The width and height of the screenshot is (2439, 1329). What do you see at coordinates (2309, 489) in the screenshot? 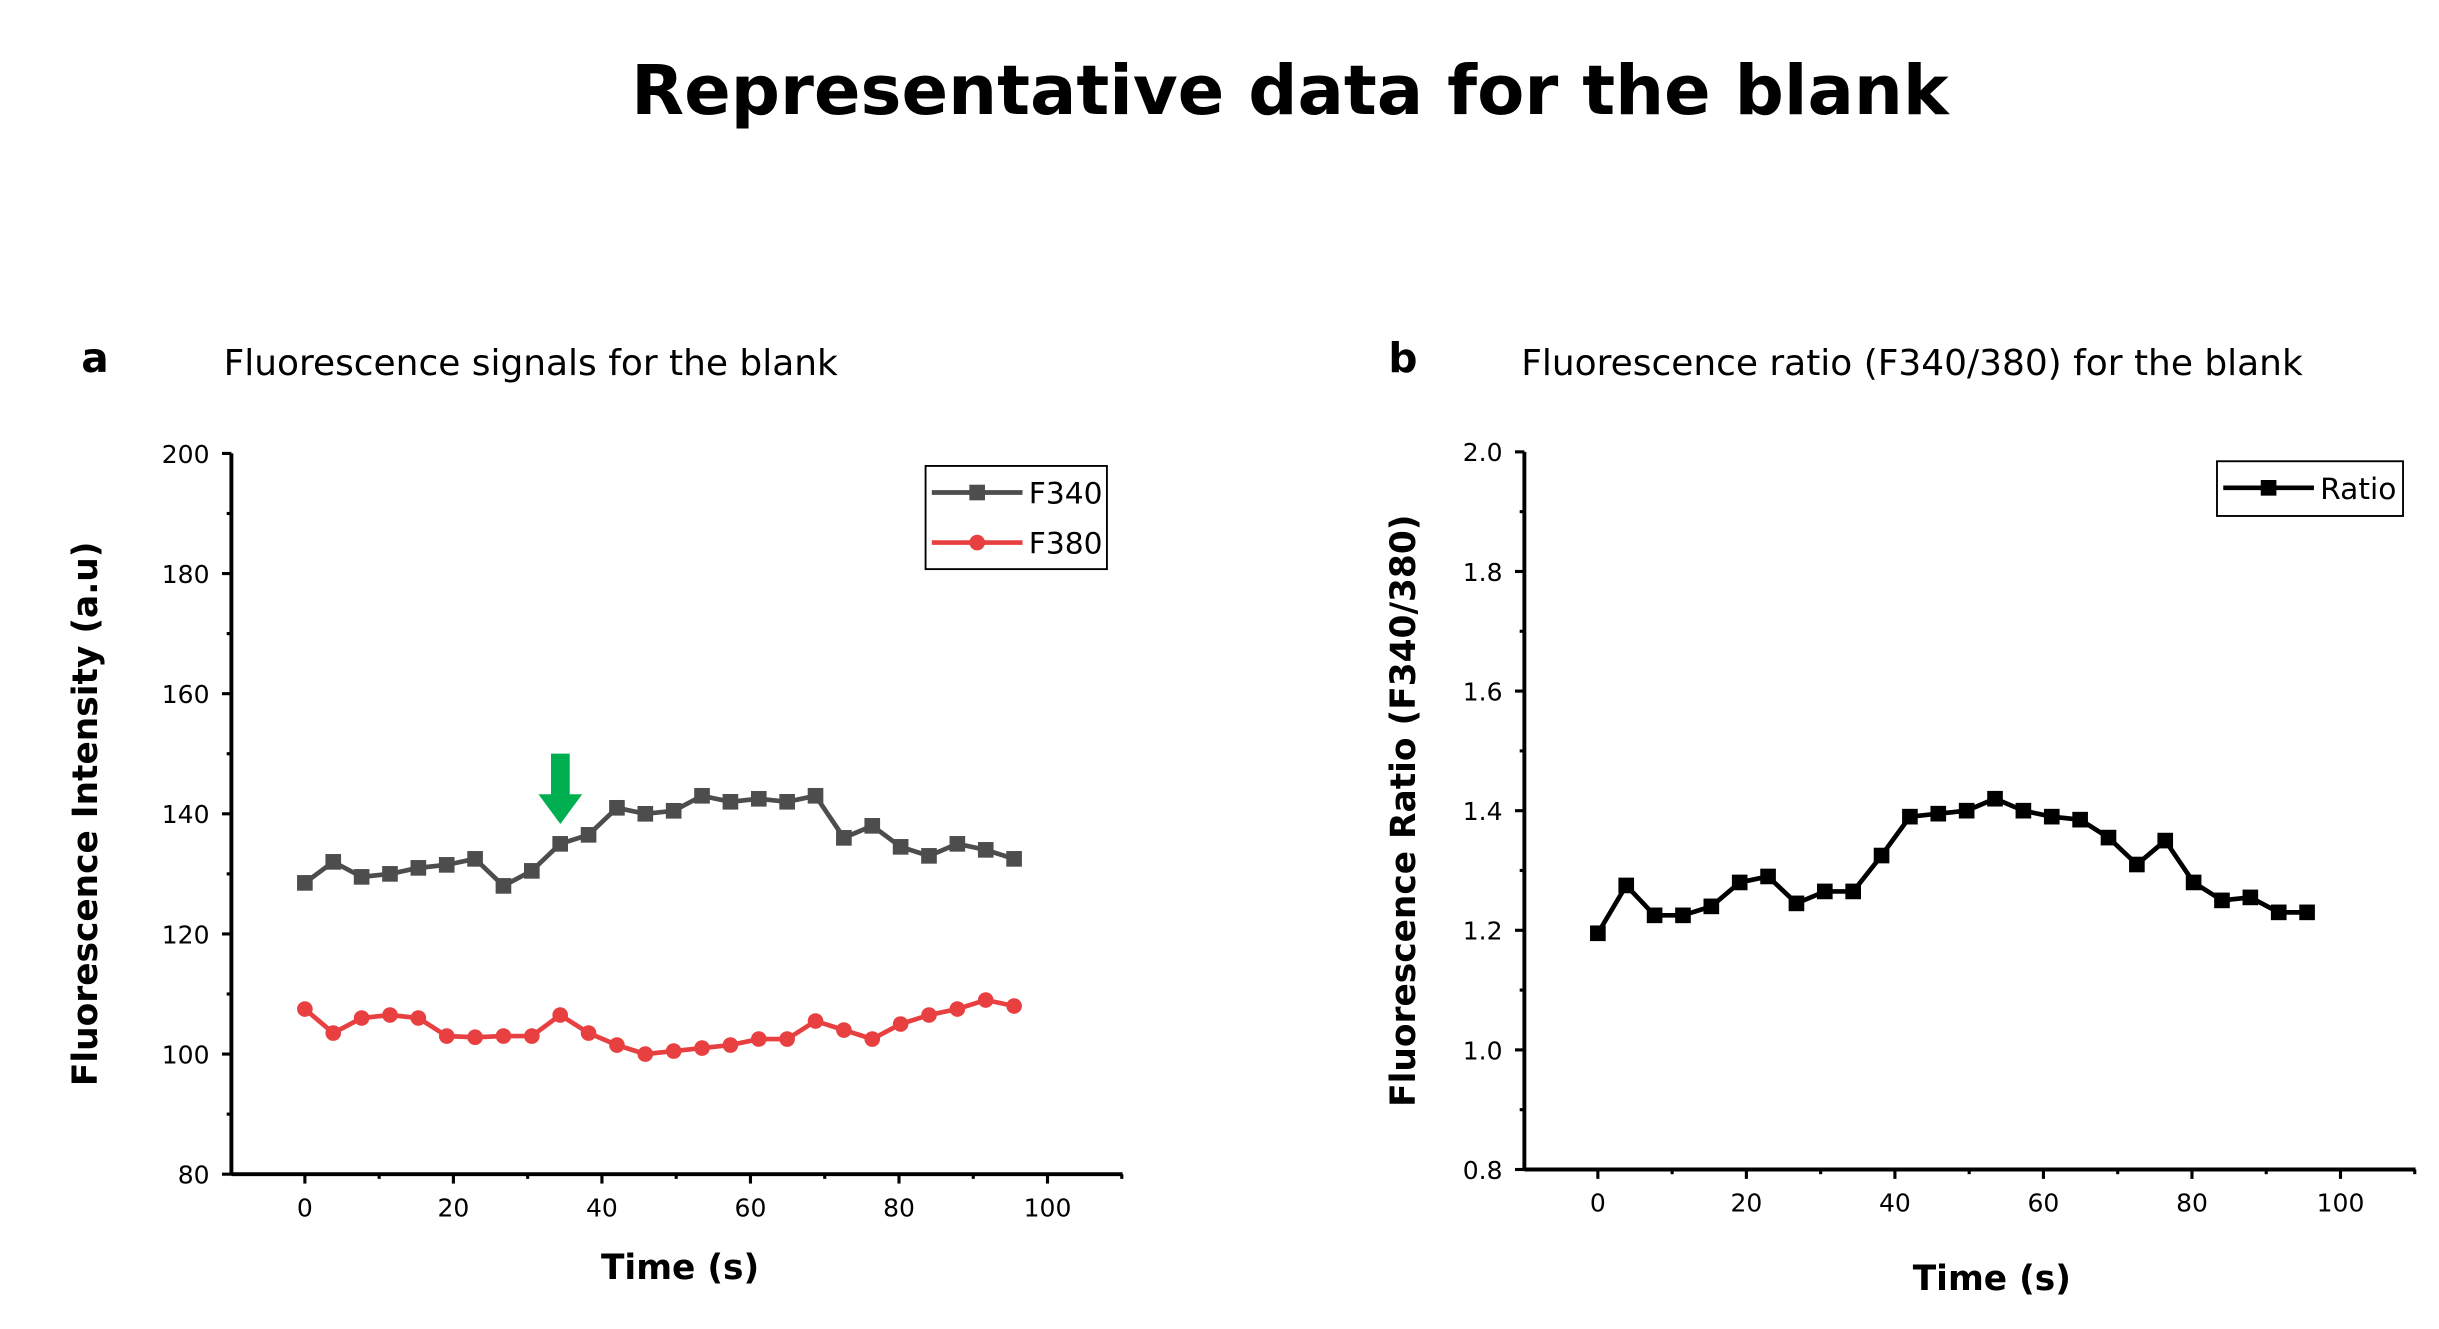
I see `legend-entry-ratio: Ratio` at bounding box center [2309, 489].